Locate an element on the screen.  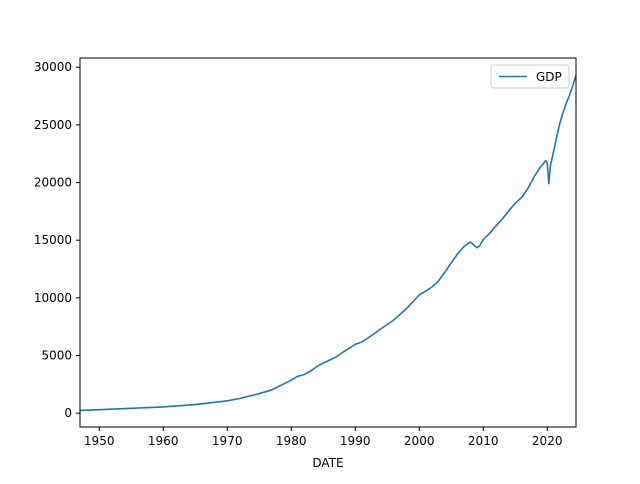
x-tick-label: 1980 is located at coordinates (291, 441).